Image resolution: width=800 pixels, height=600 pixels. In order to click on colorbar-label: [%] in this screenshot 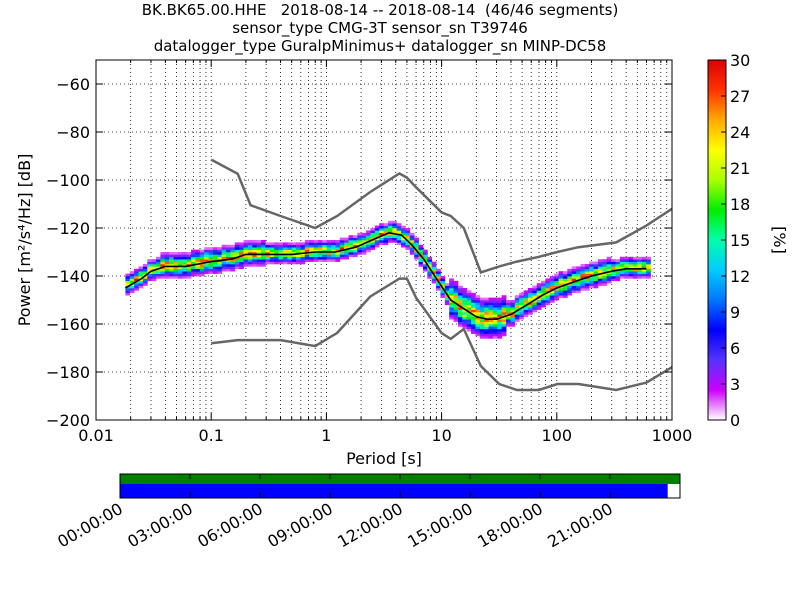, I will do `click(779, 240)`.